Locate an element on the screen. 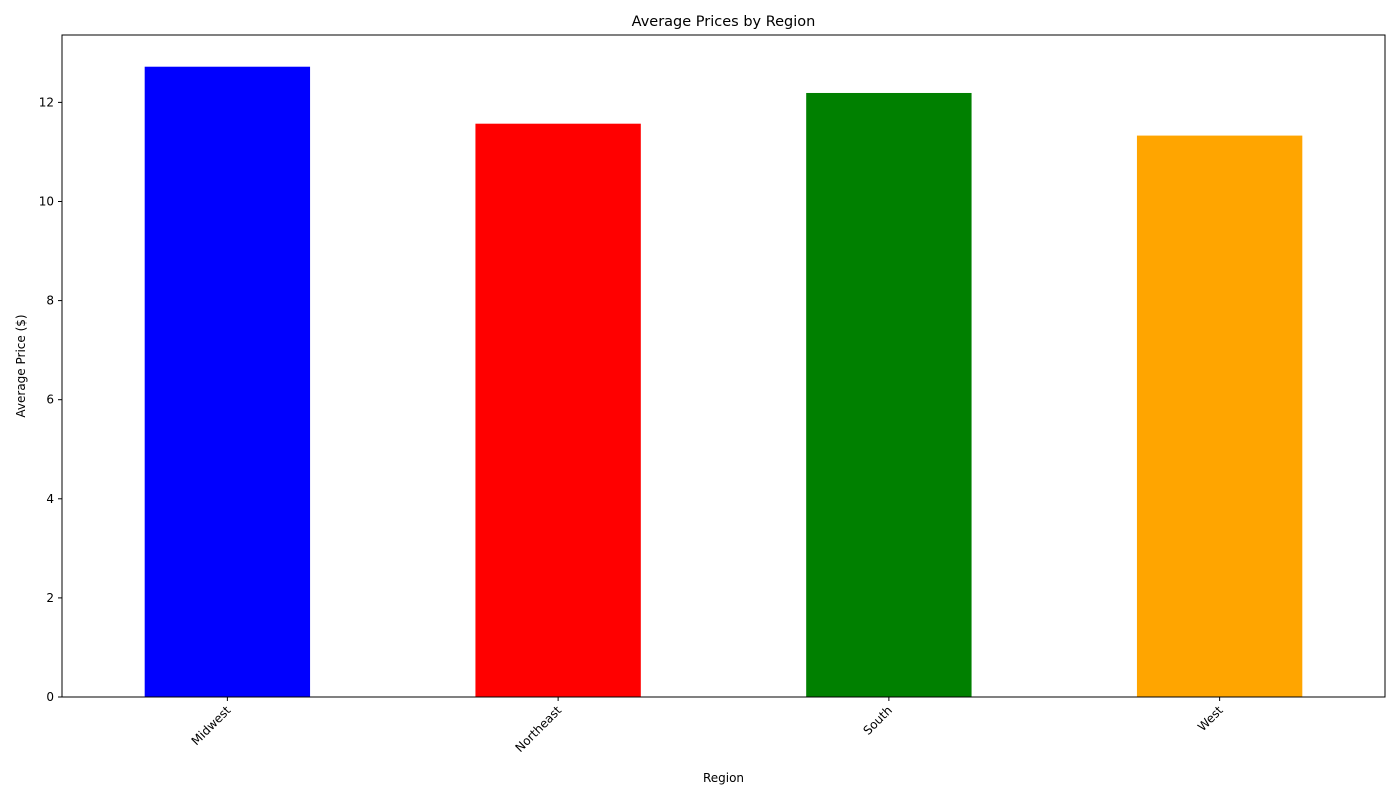 The width and height of the screenshot is (1400, 800). x-tick-label: Midwest is located at coordinates (211, 725).